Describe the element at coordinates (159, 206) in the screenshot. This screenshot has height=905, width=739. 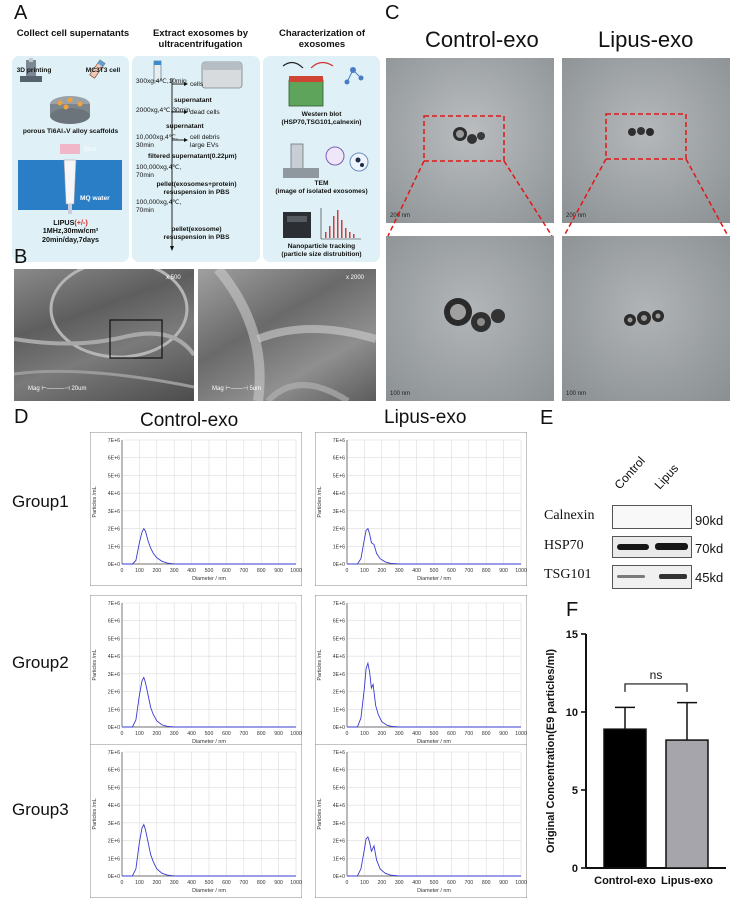
I see `step5-label: 100,000xg,4℃, 70min` at that location.